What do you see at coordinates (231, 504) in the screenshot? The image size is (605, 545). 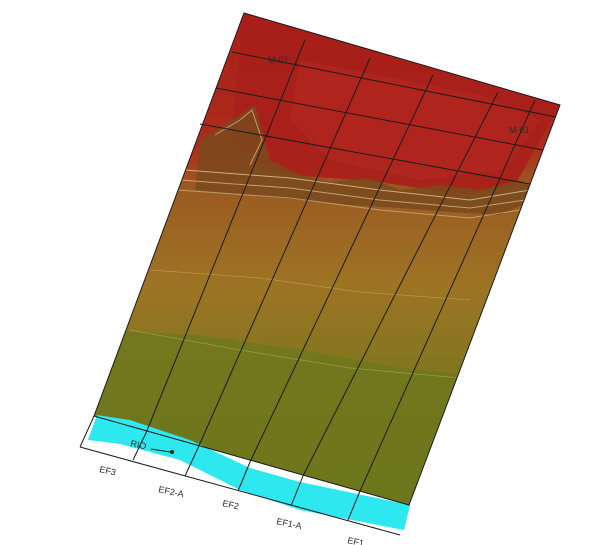 I see `section-label-ef2: EF2` at bounding box center [231, 504].